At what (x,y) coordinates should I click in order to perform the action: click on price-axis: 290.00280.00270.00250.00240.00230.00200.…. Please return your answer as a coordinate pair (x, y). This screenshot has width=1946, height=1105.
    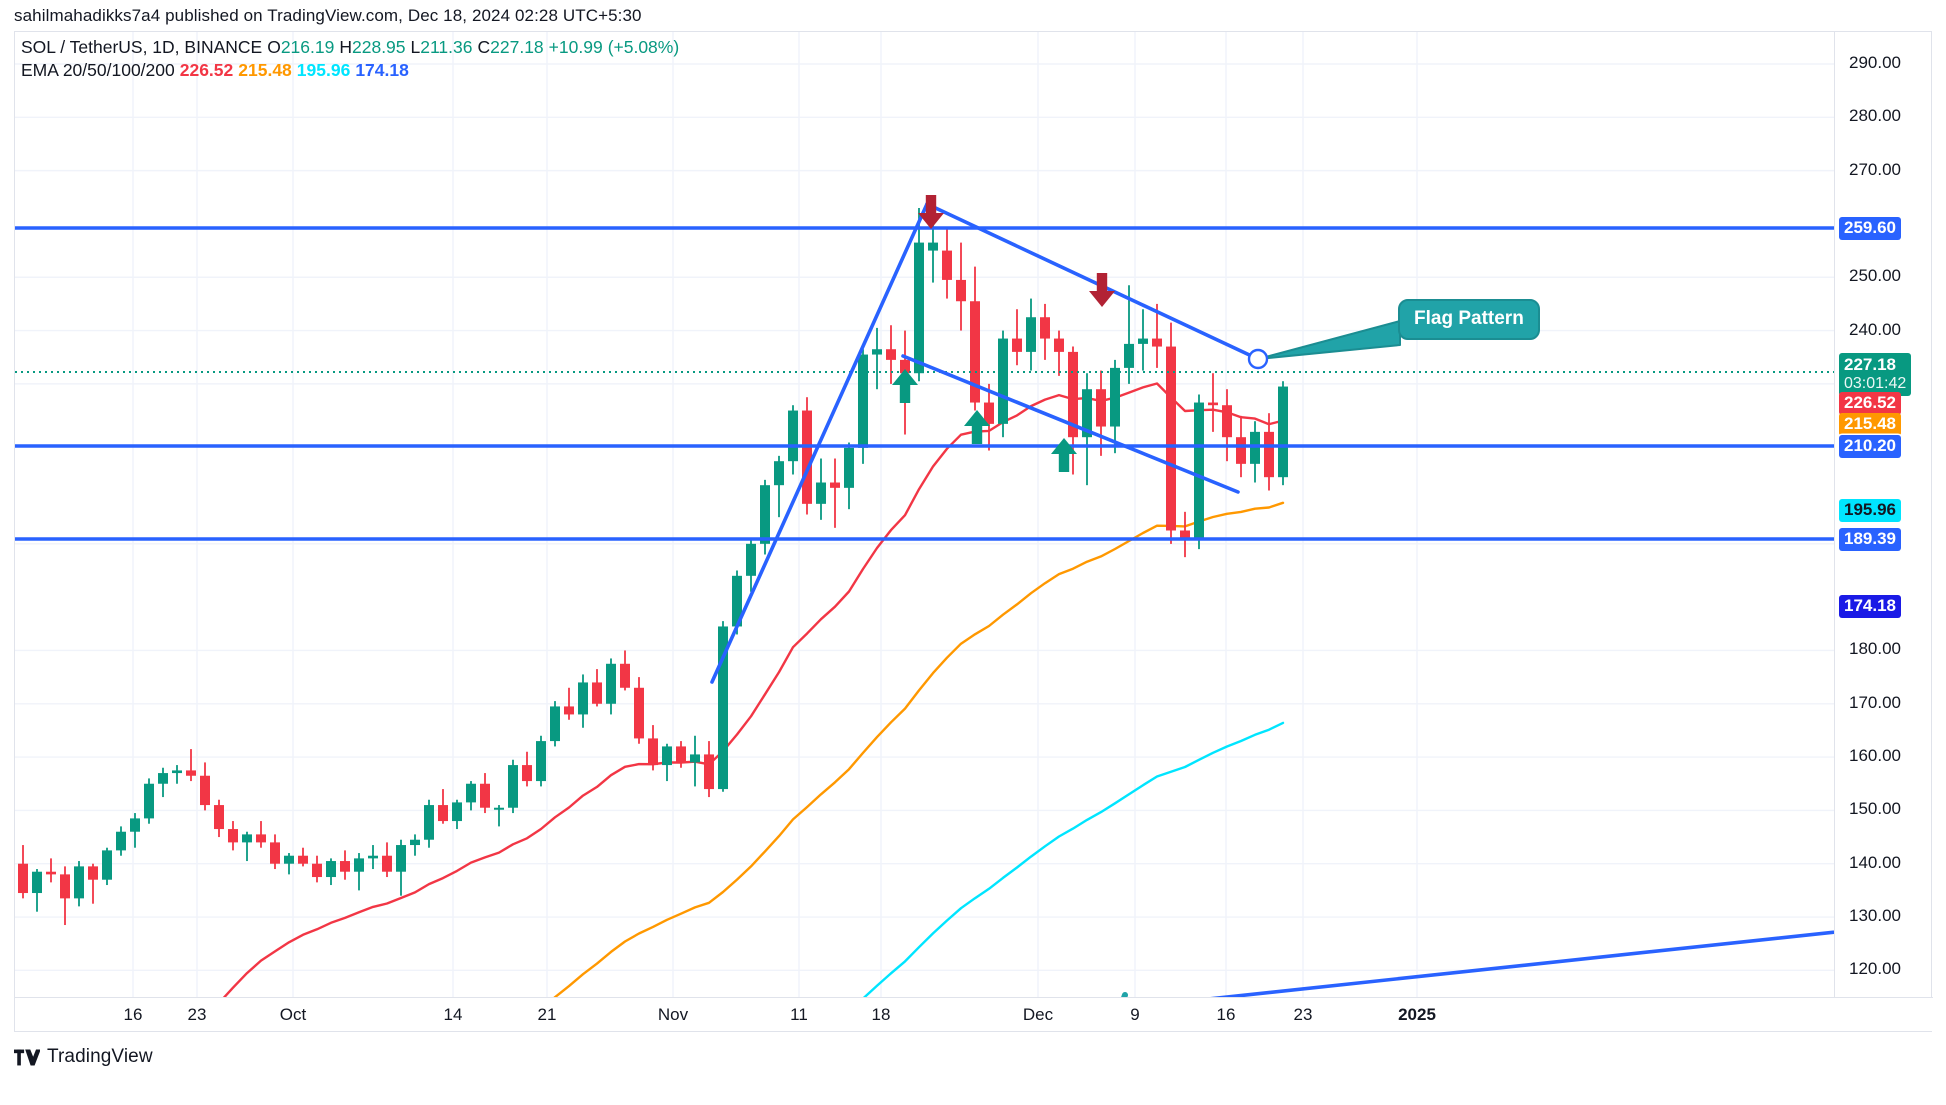
    Looking at the image, I should click on (1882, 514).